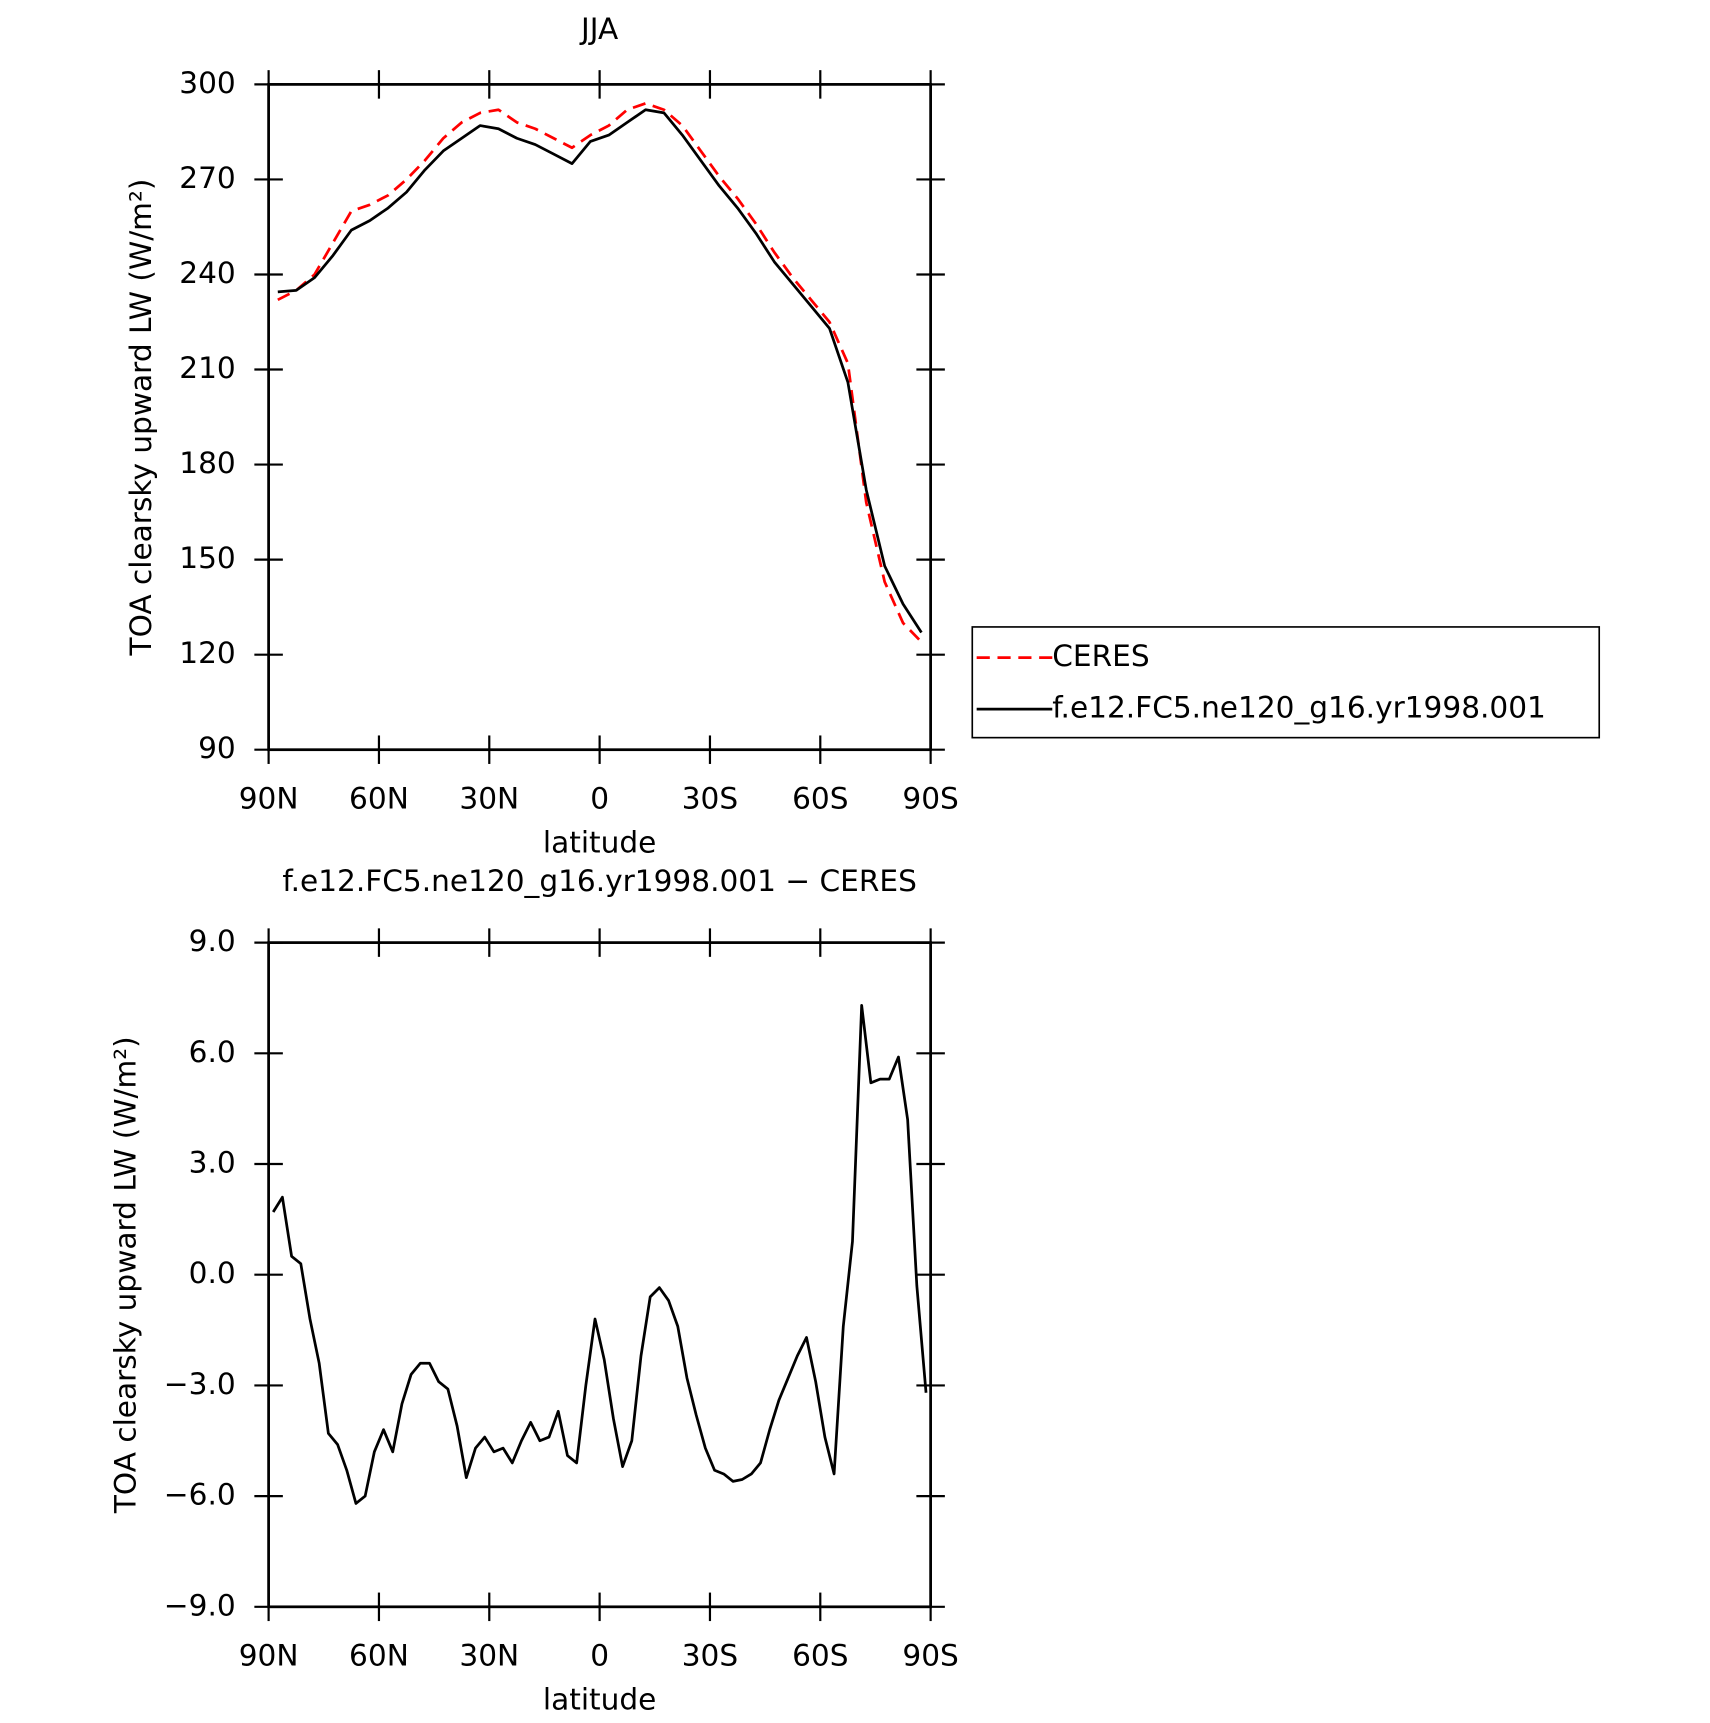 Image resolution: width=1710 pixels, height=1723 pixels. I want to click on y-tick-label: 120, so click(207, 653).